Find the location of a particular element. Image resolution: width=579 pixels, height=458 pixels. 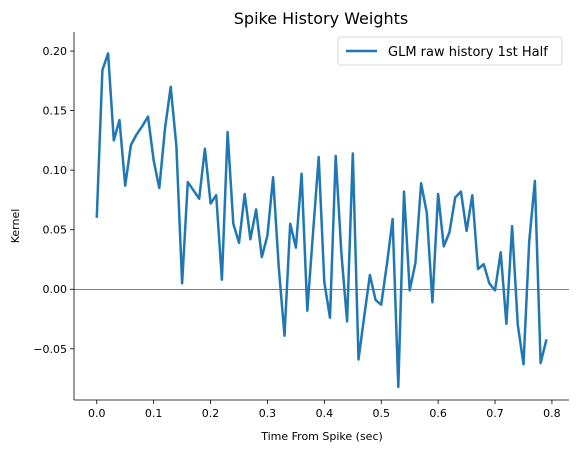

x-tick-label: 0.6 is located at coordinates (438, 413).